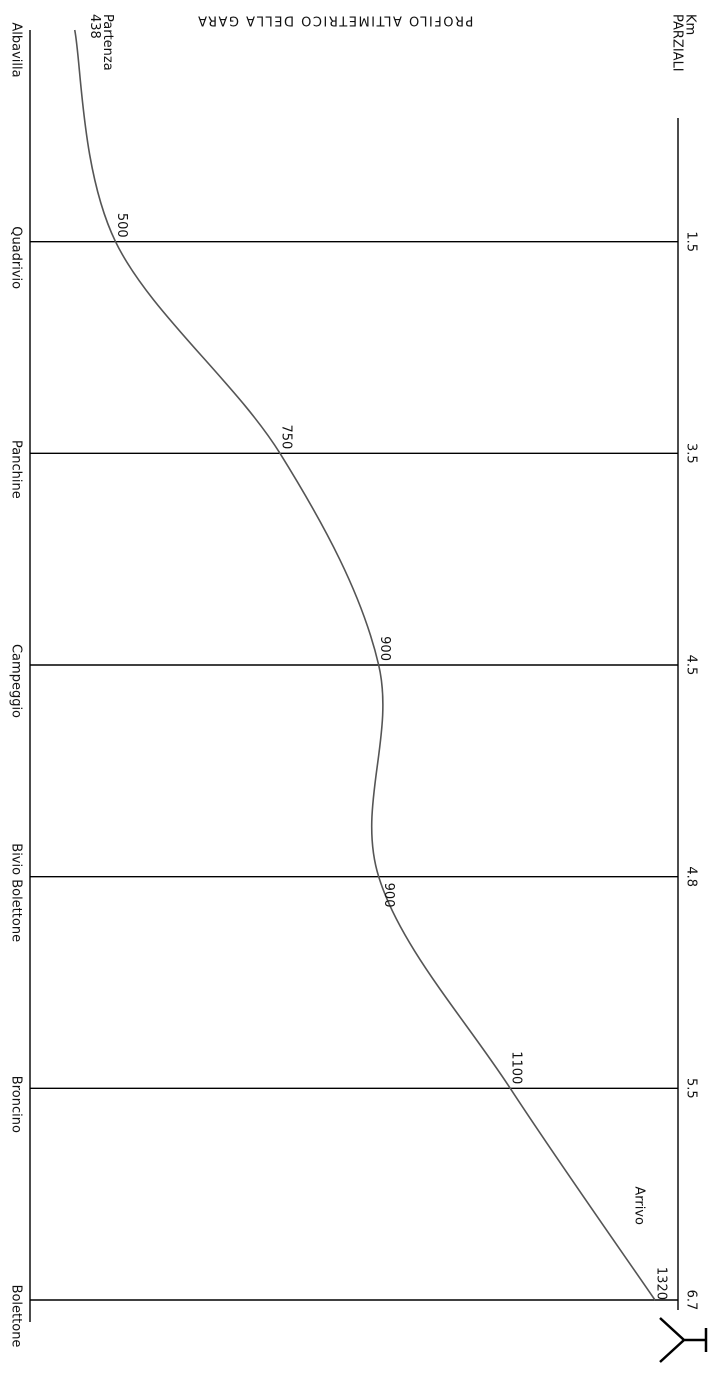 Image resolution: width=708 pixels, height=1375 pixels. I want to click on km-label: 6.7, so click(691, 1300).